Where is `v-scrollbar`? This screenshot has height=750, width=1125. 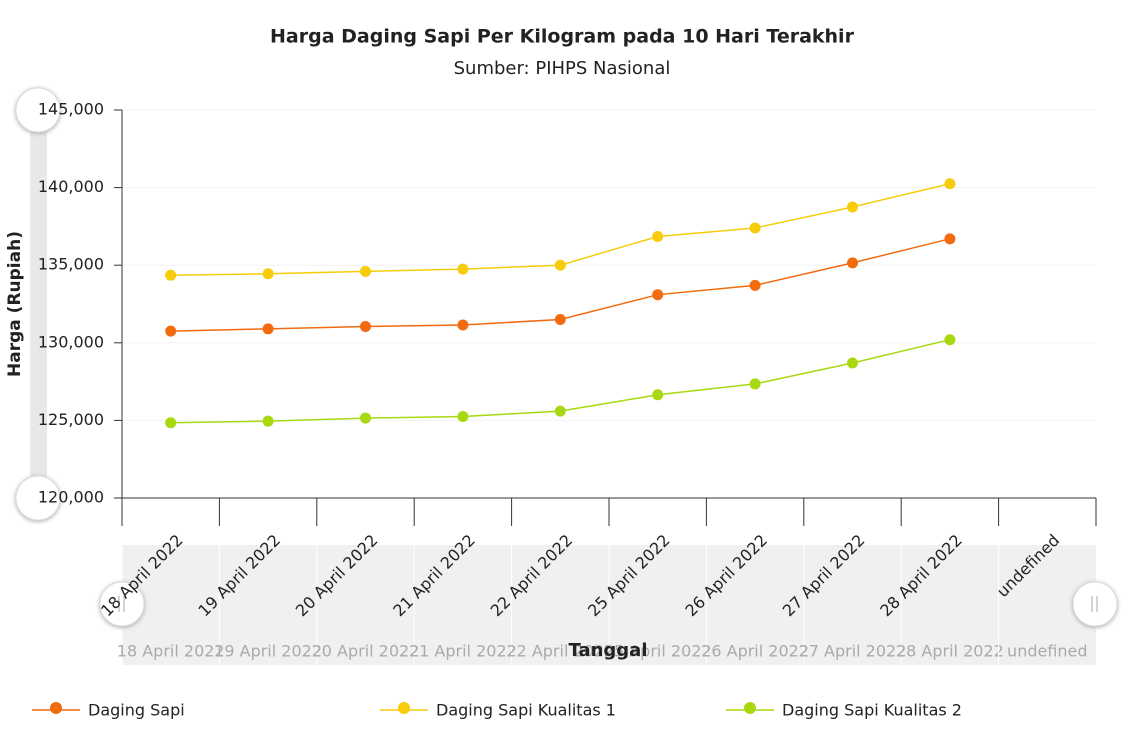
v-scrollbar is located at coordinates (38, 304).